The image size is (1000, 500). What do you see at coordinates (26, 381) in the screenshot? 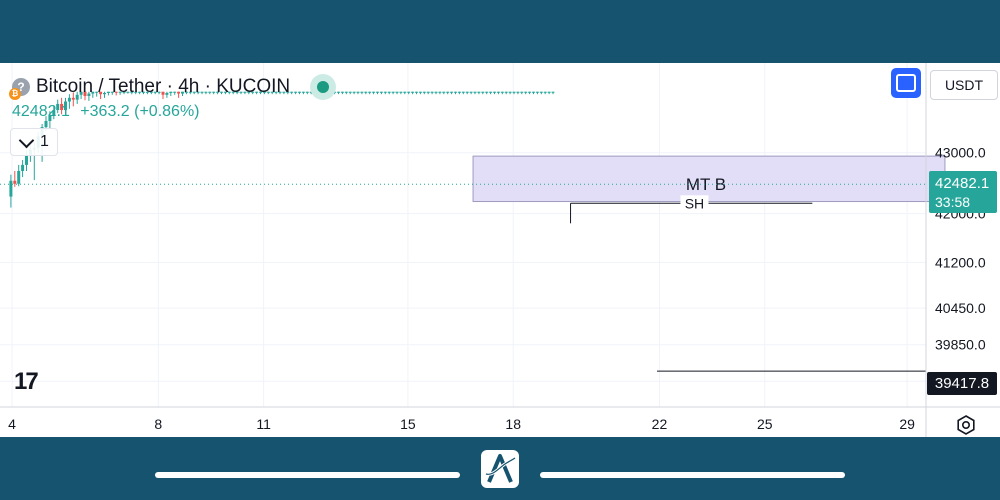
I see `tradingview-logo: 17` at bounding box center [26, 381].